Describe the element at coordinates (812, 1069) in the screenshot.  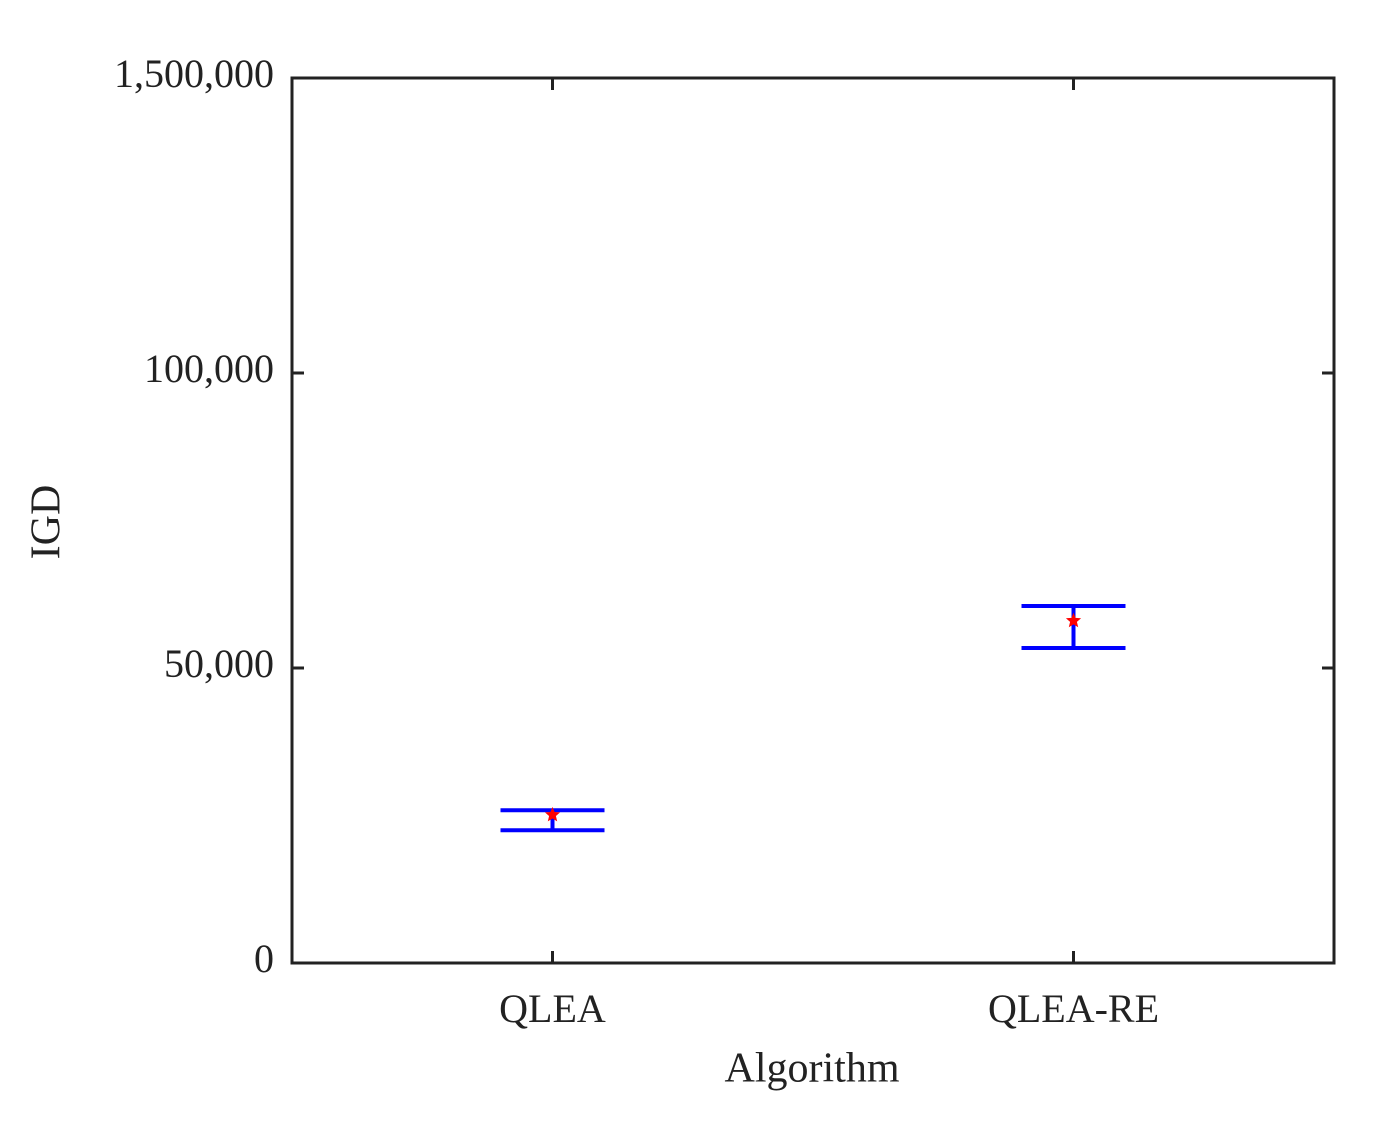
I see `x-axis-label: Algorithm` at that location.